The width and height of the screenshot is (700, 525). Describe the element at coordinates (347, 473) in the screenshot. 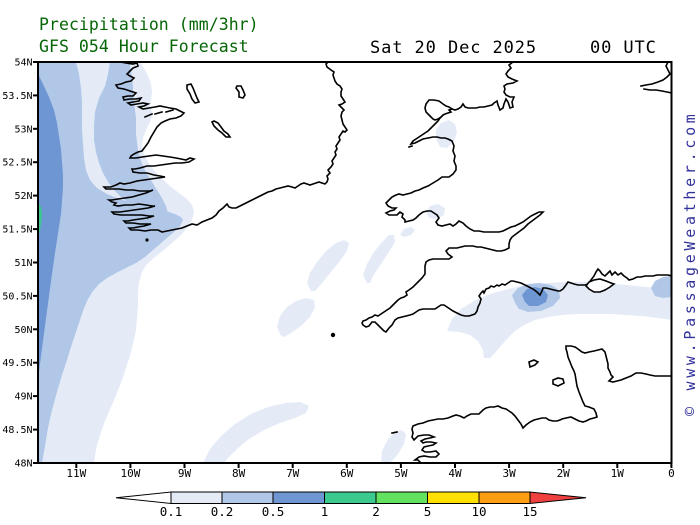

I see `lon-label: 6W` at that location.